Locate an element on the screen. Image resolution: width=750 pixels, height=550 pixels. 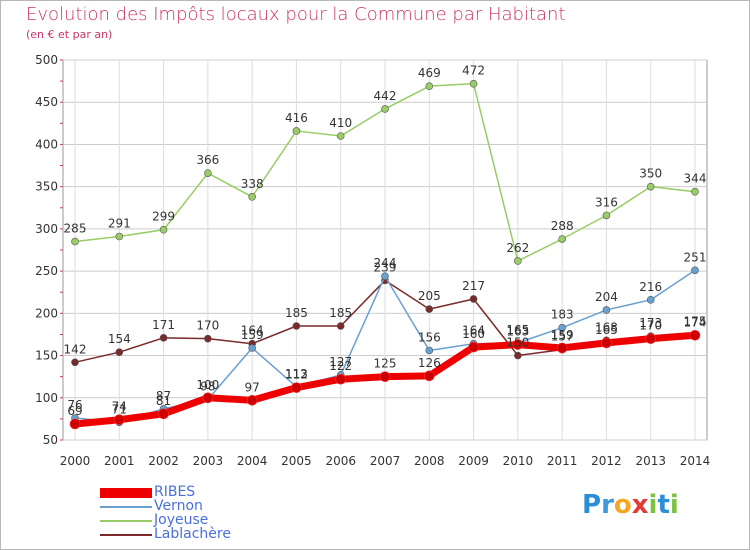
data-label: 112 is located at coordinates (296, 375).